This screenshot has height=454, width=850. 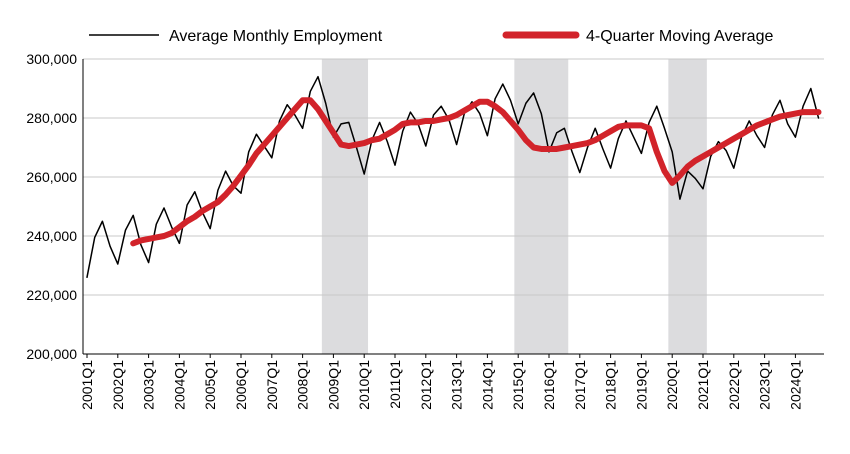 What do you see at coordinates (765, 385) in the screenshot?
I see `x-tick-label: 2023Q1` at bounding box center [765, 385].